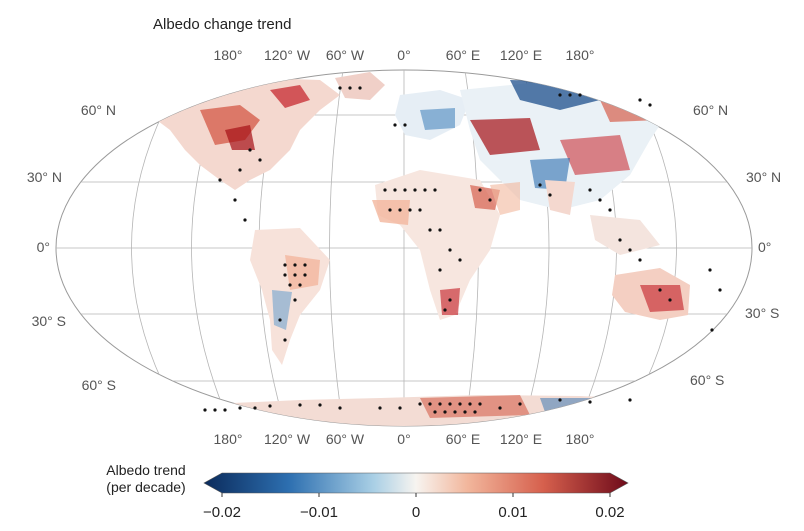 The height and width of the screenshot is (531, 804). I want to click on lon-labels-top: 180° 120° W 60° W 0° 60° E 120° E 180°, so click(404, 55).